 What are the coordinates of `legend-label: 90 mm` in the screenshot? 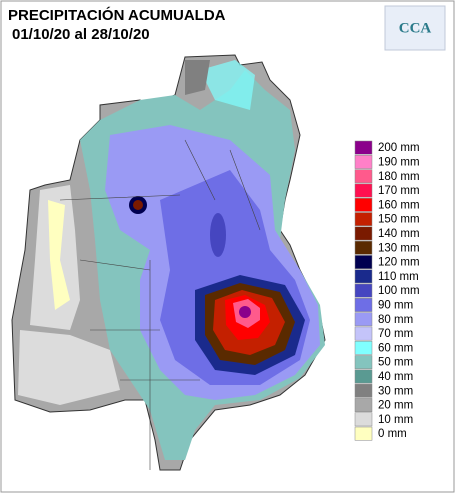 It's located at (395, 305).